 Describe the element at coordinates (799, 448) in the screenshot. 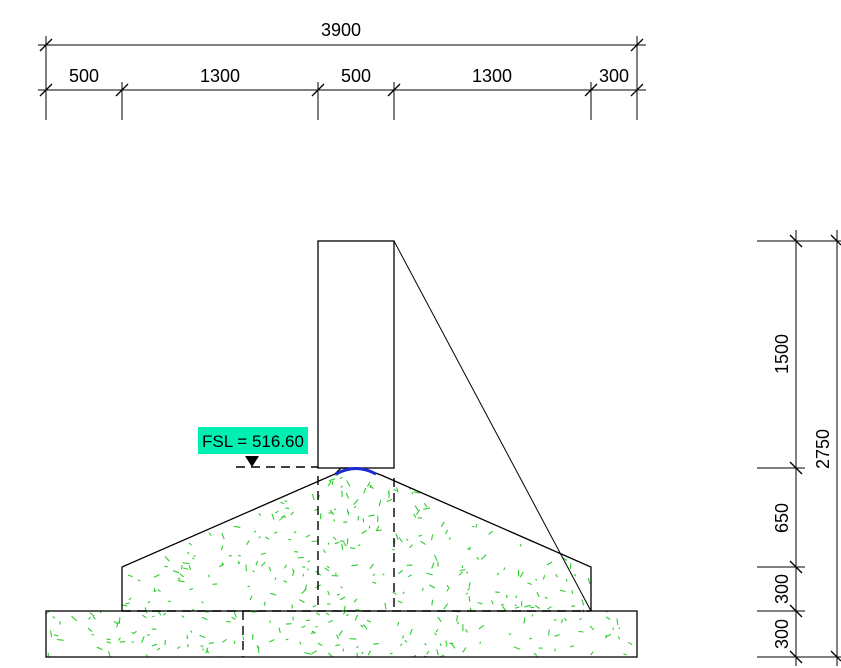

I see `side-dimensions: 1500 650 300 300 2750` at that location.